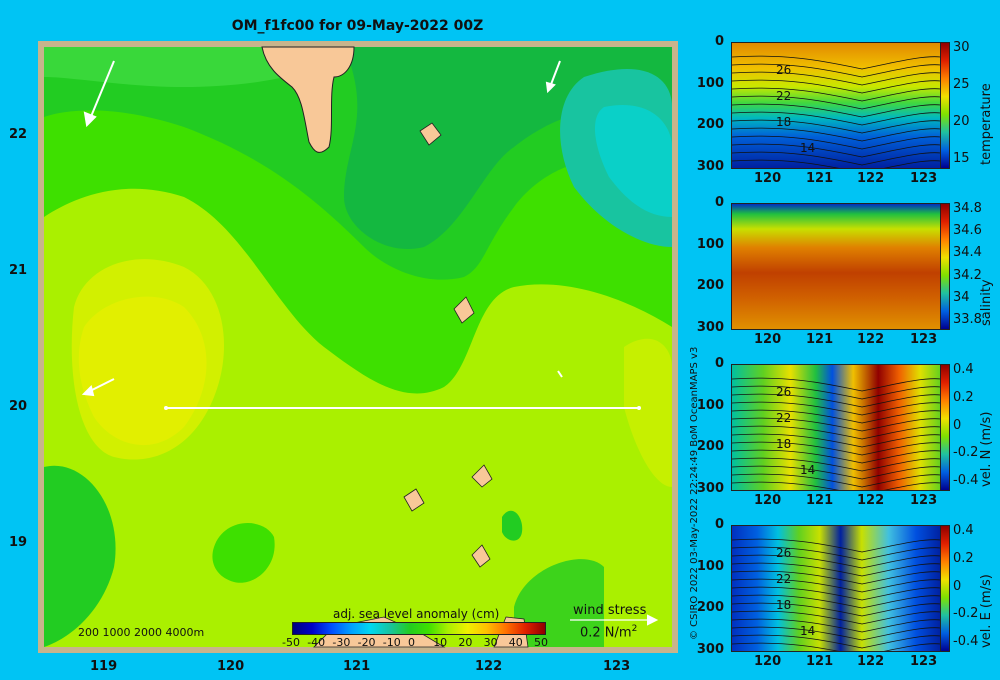 Image resolution: width=1000 pixels, height=680 pixels. I want to click on section-plot-temperature: 26 22 18 14, so click(836, 105).